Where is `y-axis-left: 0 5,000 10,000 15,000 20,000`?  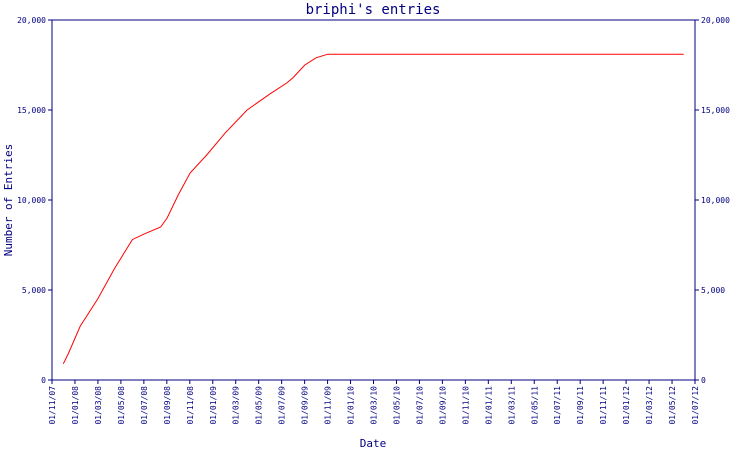
y-axis-left: 0 5,000 10,000 15,000 20,000 is located at coordinates (34, 200).